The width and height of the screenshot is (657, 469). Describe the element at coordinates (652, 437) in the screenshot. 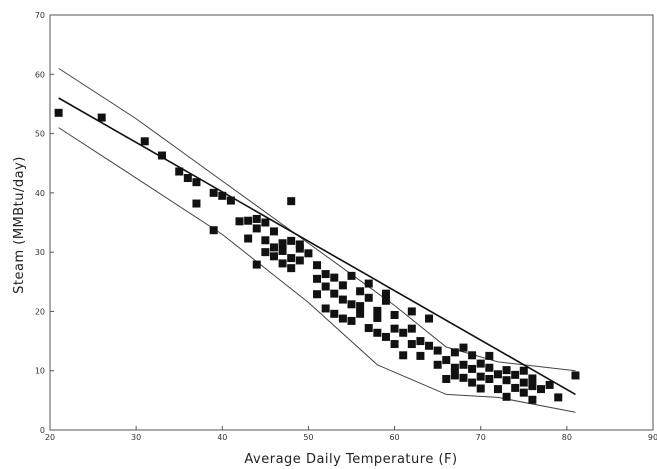

I see `x-tick-label: 90` at that location.